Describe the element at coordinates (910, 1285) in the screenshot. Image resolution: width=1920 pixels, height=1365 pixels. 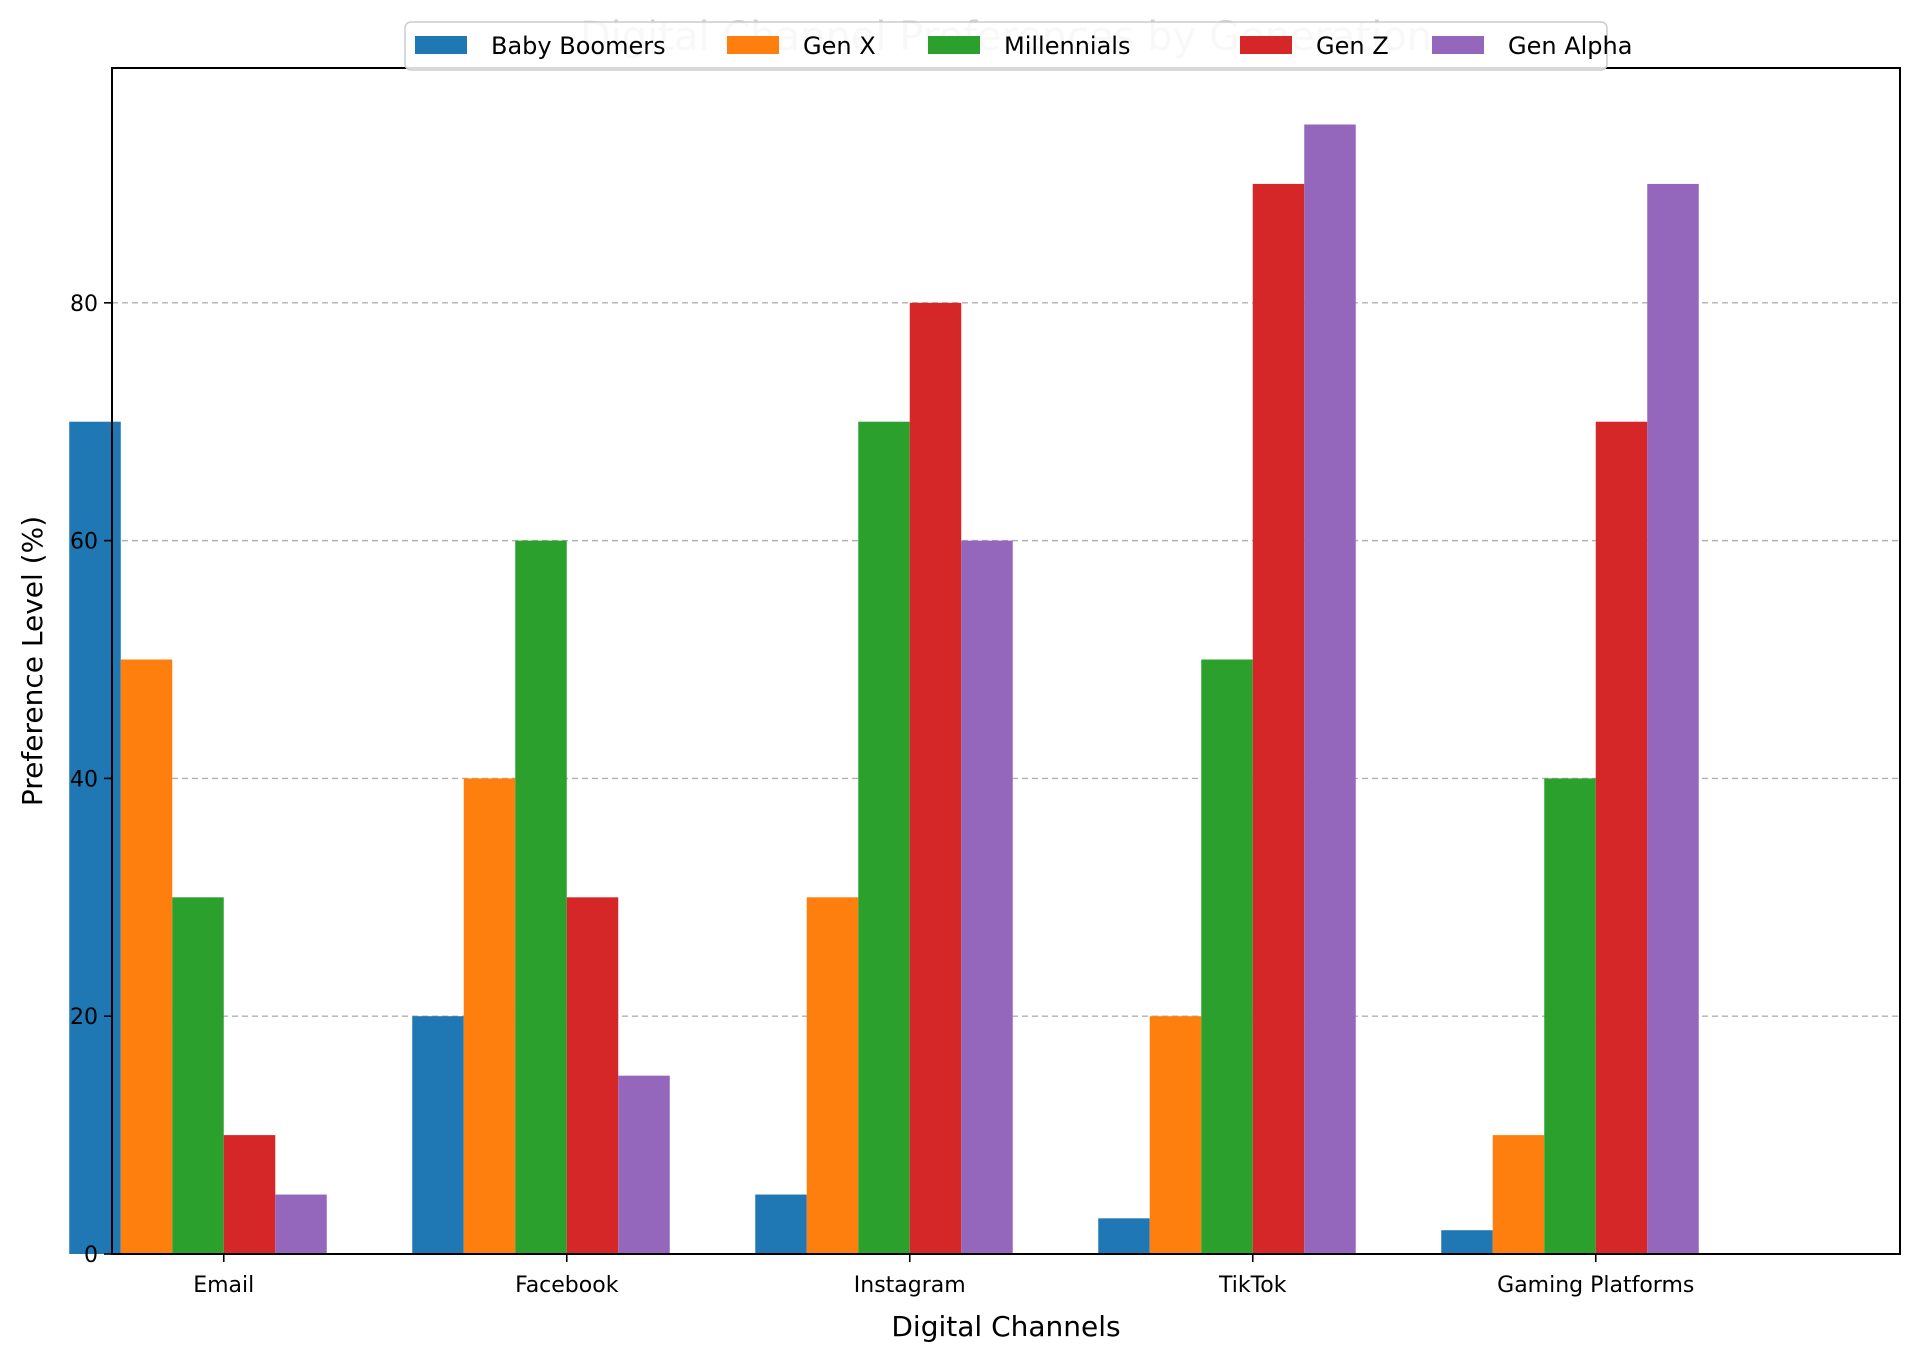
I see `x-tick-label: Instagram` at that location.